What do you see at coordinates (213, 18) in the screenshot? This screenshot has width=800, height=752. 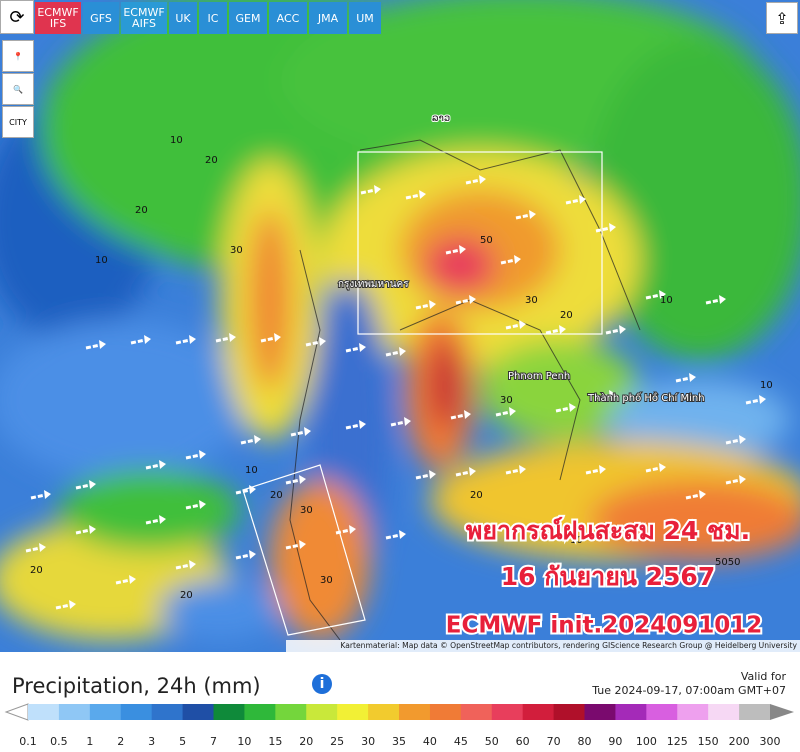 I see `model-tab: IC` at bounding box center [213, 18].